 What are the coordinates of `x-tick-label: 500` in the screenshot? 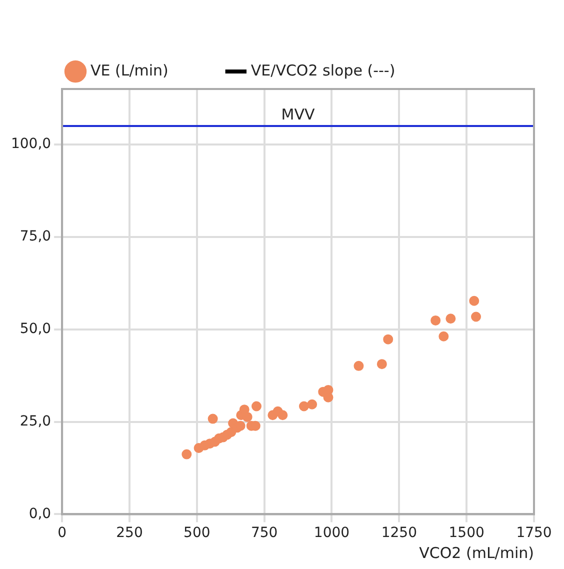 It's located at (197, 533).